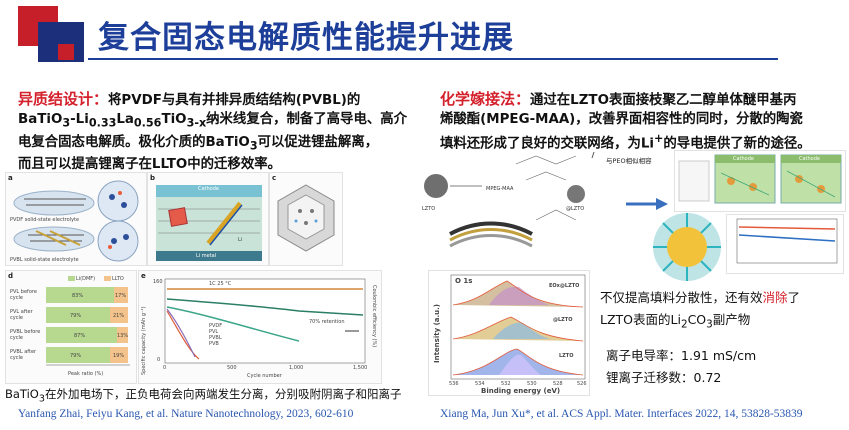  What do you see at coordinates (621, 119) in the screenshot?
I see `right-line2: 烯酸酯(MPEG-MAA)，改善界面相容性的同时，分散的陶瓷` at bounding box center [621, 119].